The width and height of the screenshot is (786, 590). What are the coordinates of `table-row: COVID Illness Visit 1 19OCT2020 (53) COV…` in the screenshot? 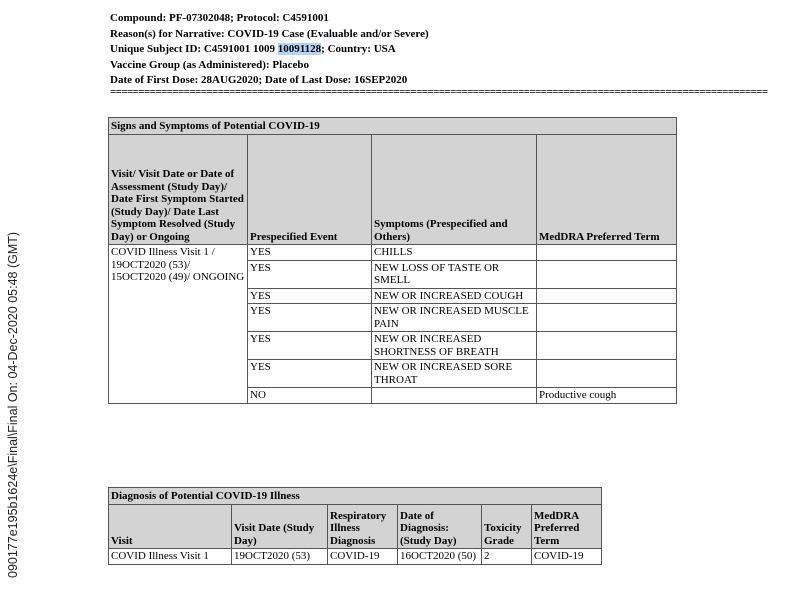 It's located at (355, 556).